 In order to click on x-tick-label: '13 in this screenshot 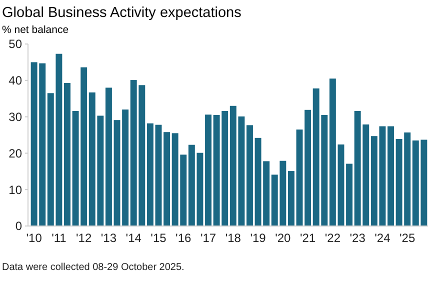, I will do `click(108, 238)`.